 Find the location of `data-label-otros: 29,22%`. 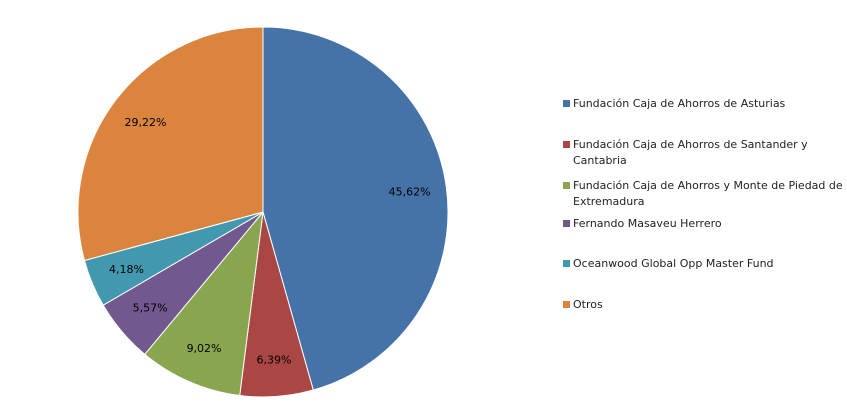

data-label-otros: 29,22% is located at coordinates (145, 122).